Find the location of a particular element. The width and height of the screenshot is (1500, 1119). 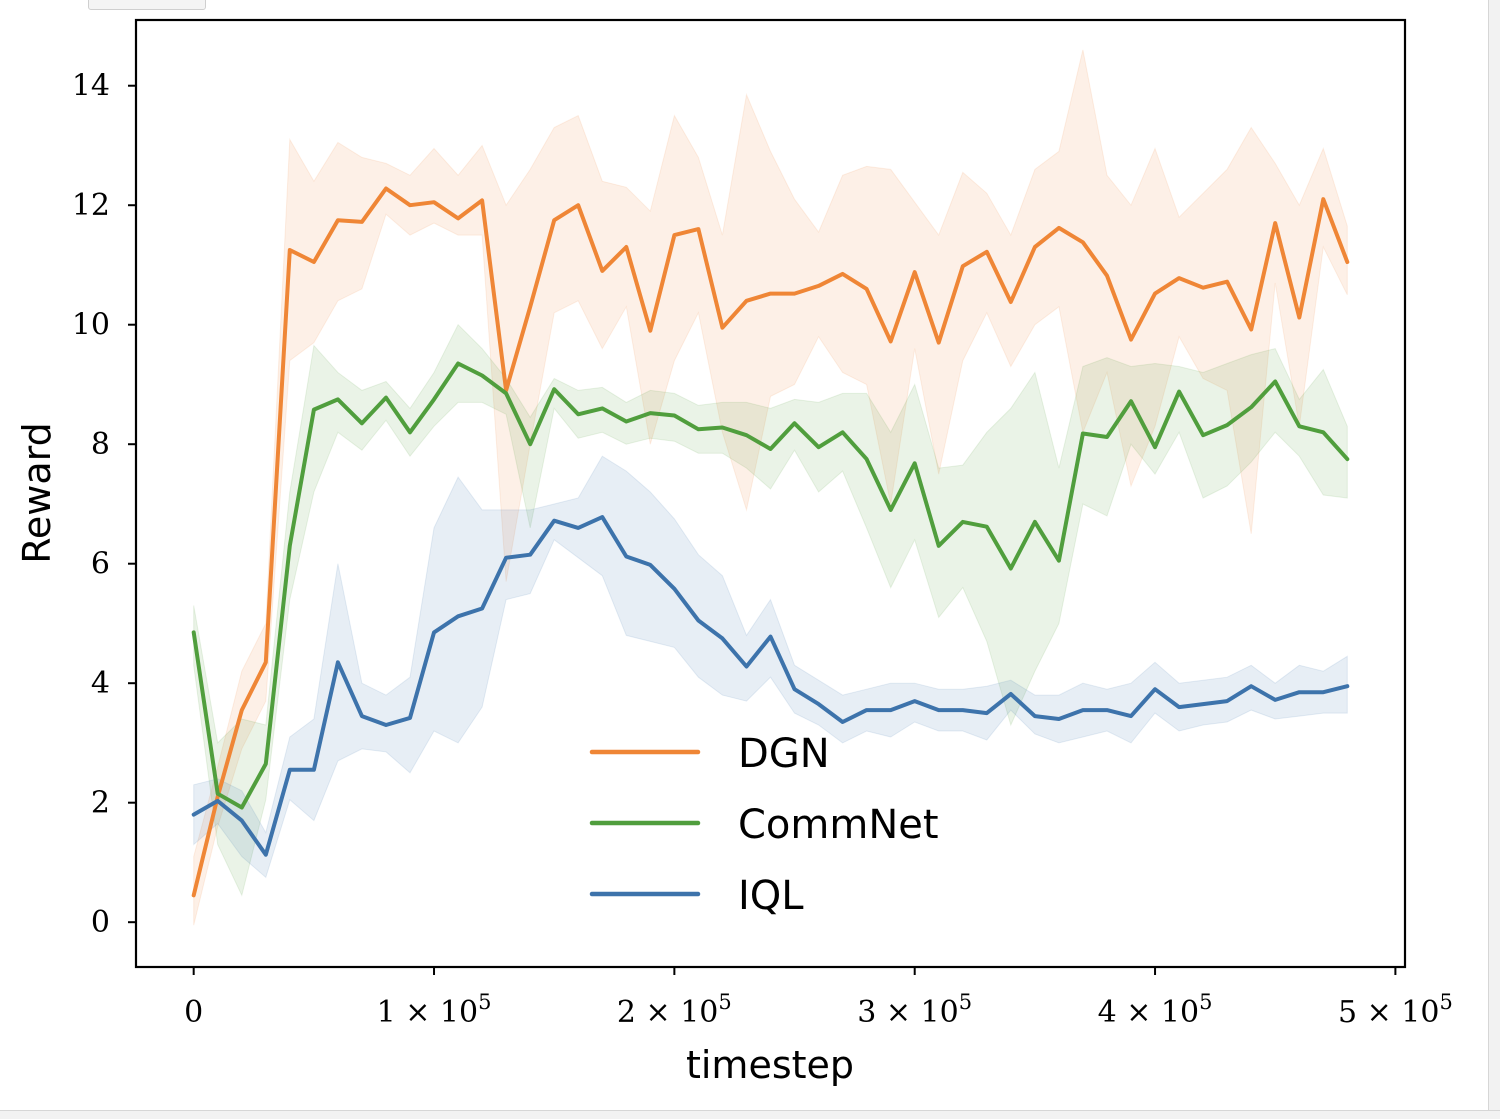

y-tick-label: 0 is located at coordinates (100, 922).